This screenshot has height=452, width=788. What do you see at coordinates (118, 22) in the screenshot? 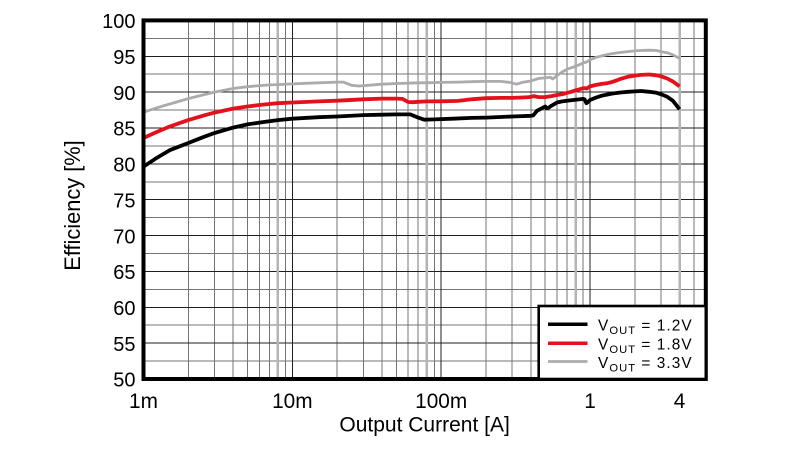
I see `svg-text: 100` at bounding box center [118, 22].